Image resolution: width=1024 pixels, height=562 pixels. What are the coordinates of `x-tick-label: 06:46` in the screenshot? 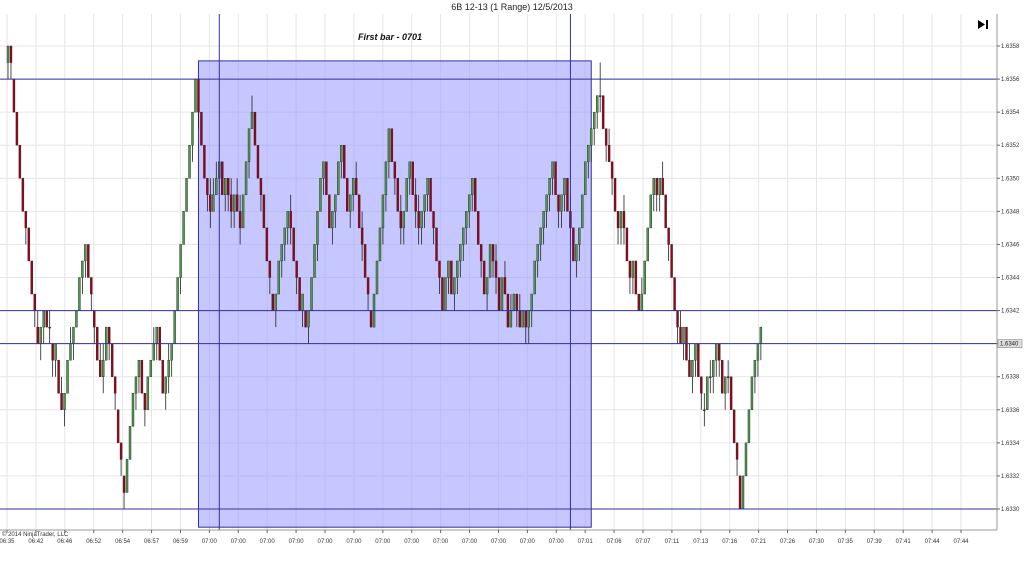 It's located at (65, 542).